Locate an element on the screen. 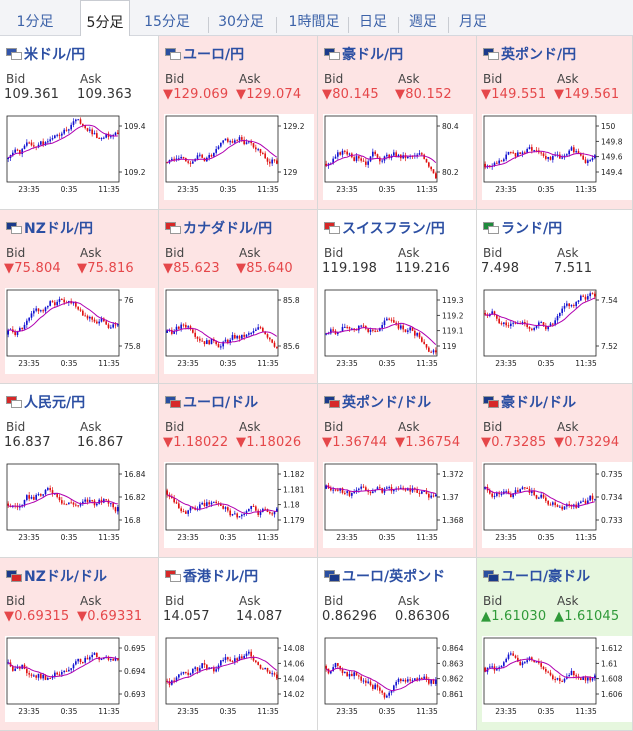 The width and height of the screenshot is (633, 731). pair-name-link: ユーロ/英ポンド is located at coordinates (384, 576).